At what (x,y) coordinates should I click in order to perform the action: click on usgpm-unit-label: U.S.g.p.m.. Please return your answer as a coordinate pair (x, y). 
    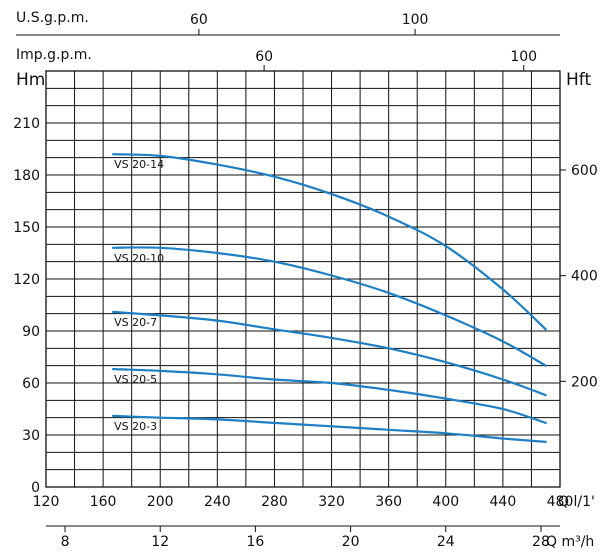
    Looking at the image, I should click on (52, 18).